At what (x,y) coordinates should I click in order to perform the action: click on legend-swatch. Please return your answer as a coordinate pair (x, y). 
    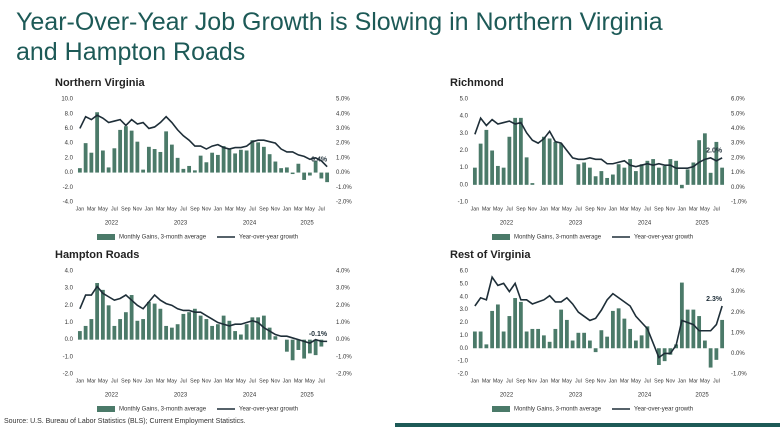
    Looking at the image, I should click on (106, 409).